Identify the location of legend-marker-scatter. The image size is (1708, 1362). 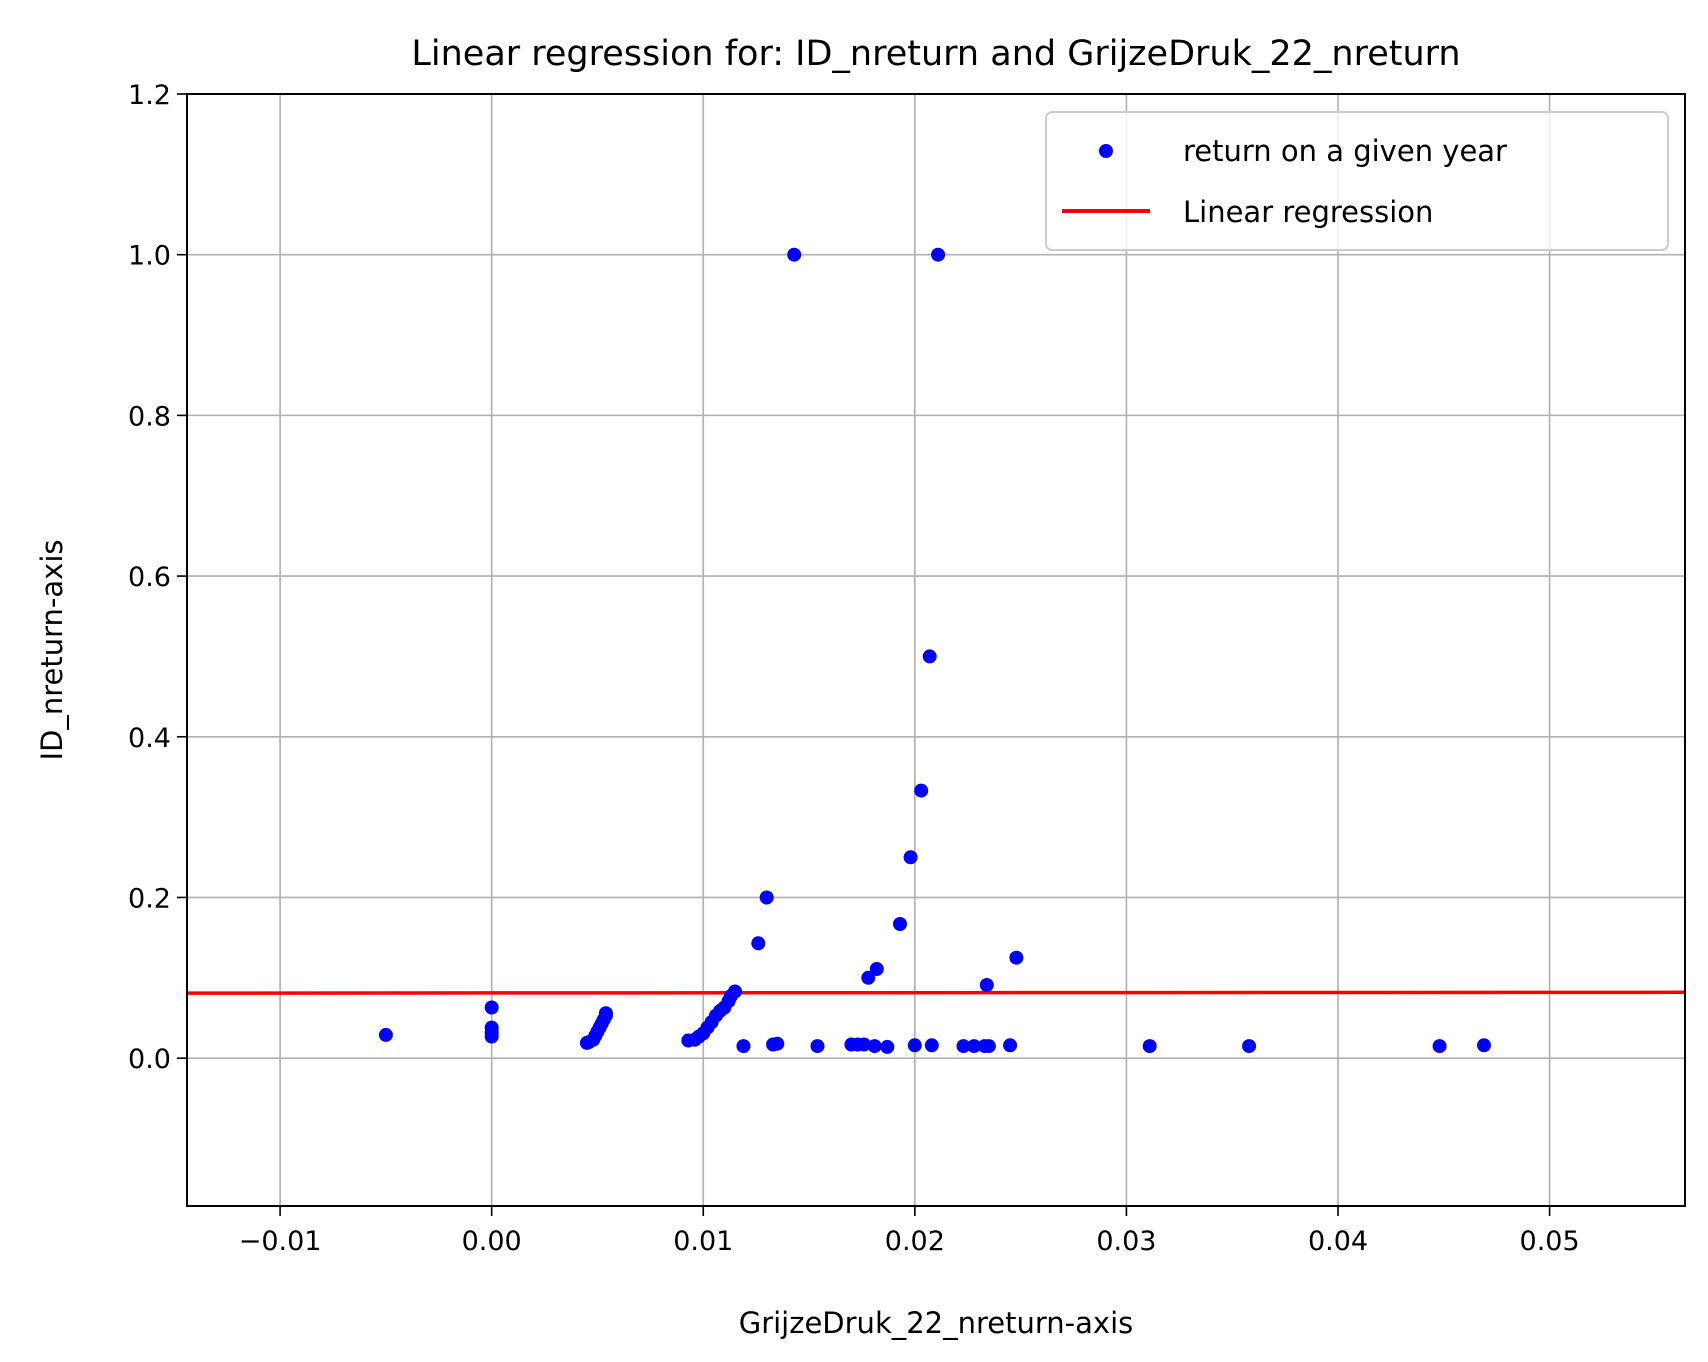
(1106, 151).